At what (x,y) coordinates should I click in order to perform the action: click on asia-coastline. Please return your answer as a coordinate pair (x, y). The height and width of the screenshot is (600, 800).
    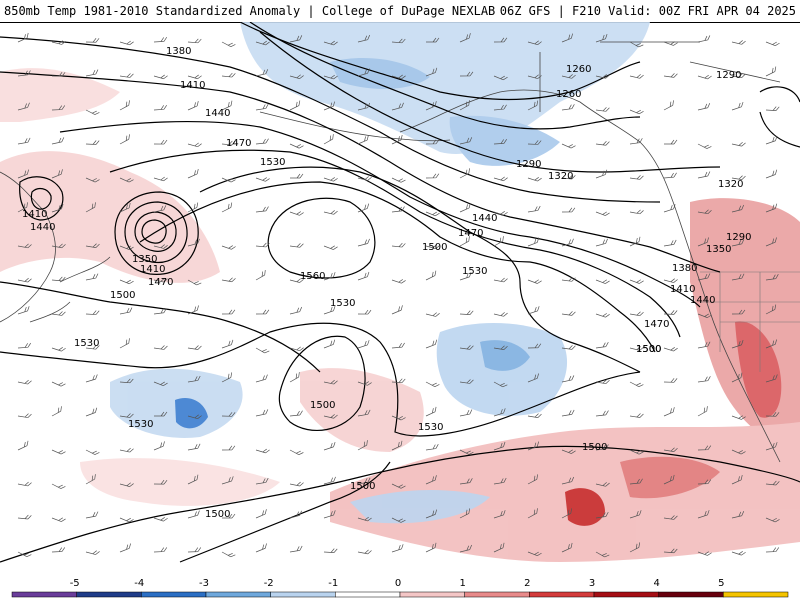
    Looking at the image, I should click on (28, 247).